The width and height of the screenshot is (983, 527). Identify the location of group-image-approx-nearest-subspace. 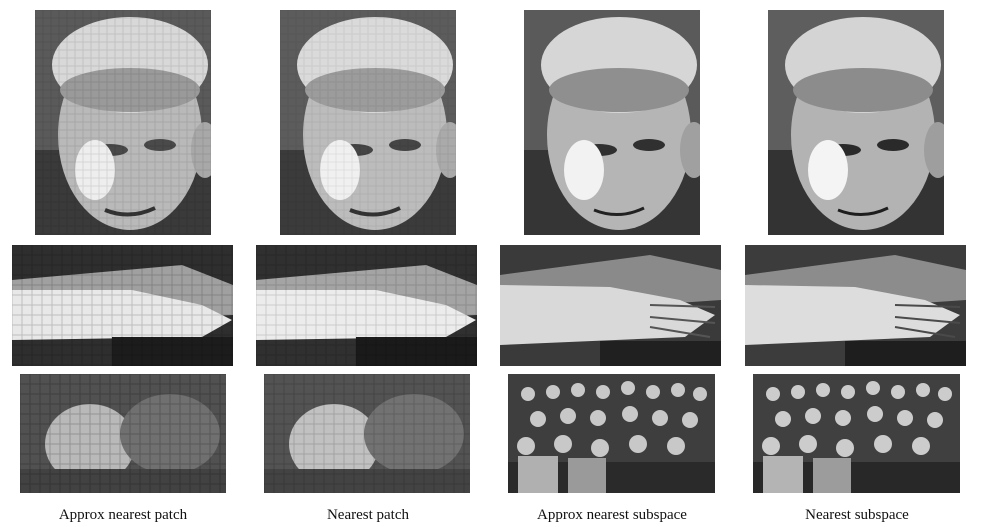
(611, 433).